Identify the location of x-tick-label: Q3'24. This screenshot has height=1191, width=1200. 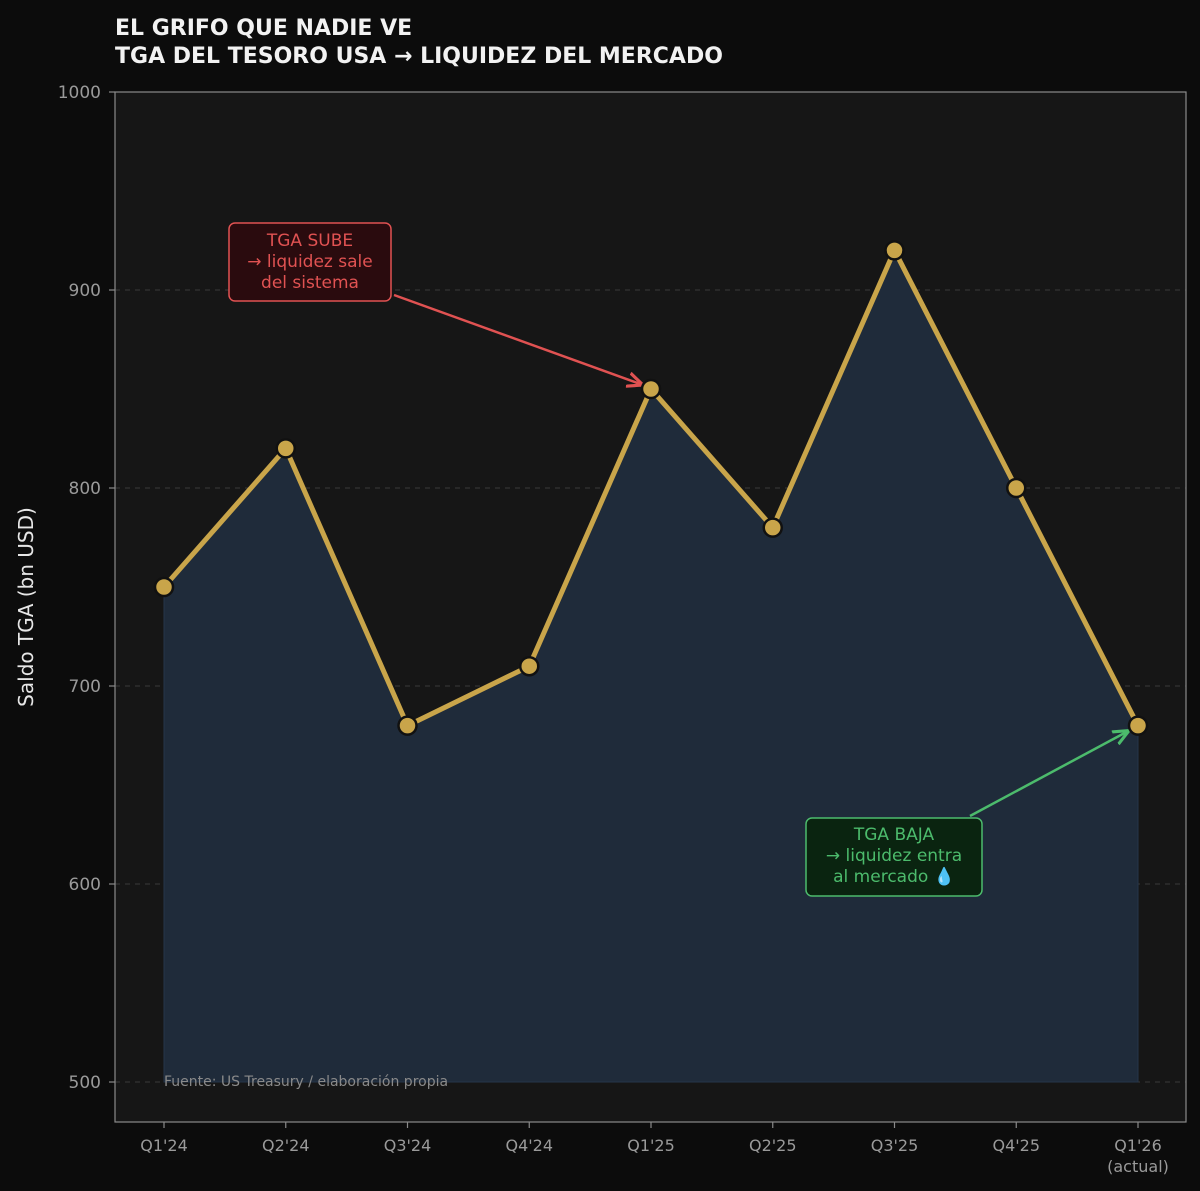
(408, 1145).